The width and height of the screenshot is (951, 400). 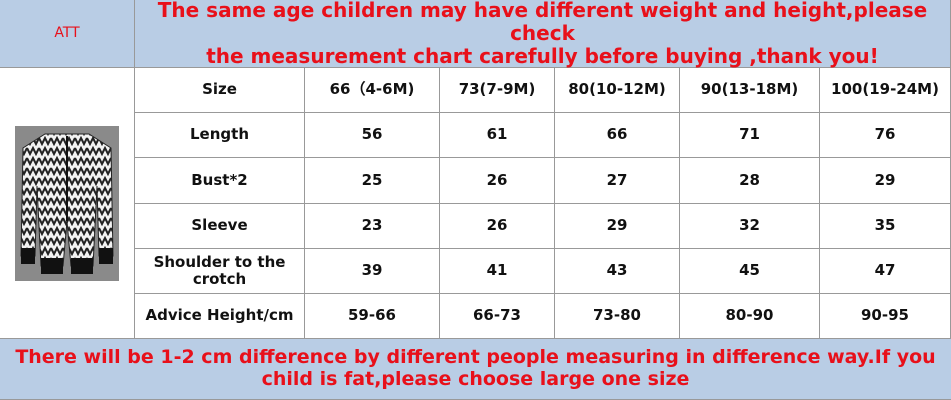 What do you see at coordinates (750, 316) in the screenshot?
I see `table-cell: 80-90` at bounding box center [750, 316].